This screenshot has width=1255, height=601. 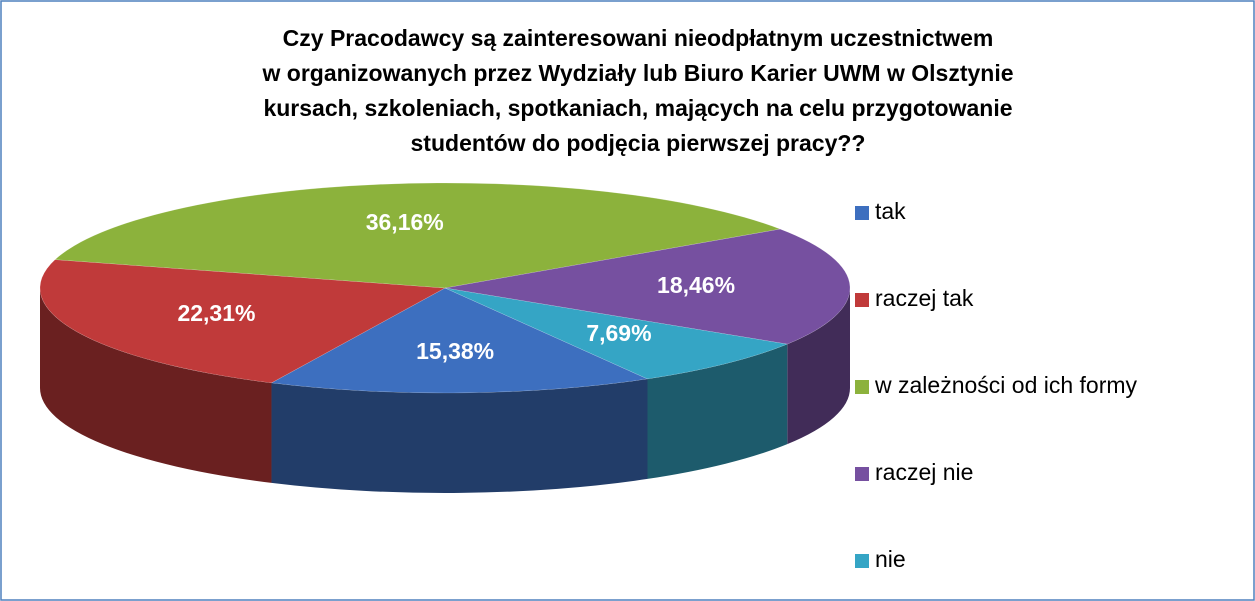 I want to click on data-label: 7,69%, so click(x=618, y=333).